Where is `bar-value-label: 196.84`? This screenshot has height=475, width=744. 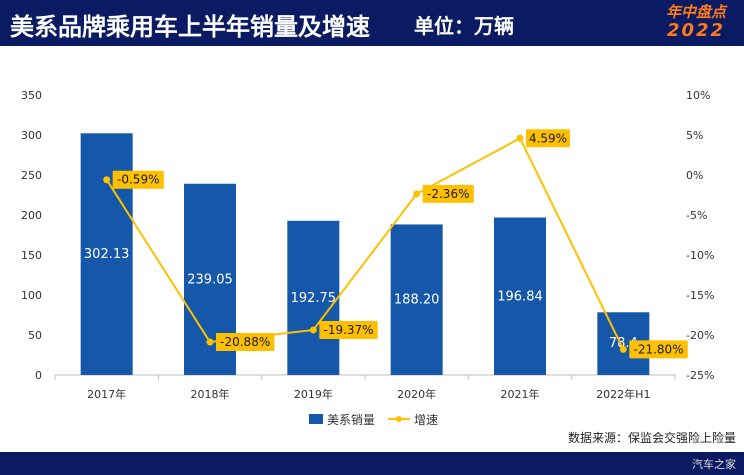 bar-value-label: 196.84 is located at coordinates (520, 296).